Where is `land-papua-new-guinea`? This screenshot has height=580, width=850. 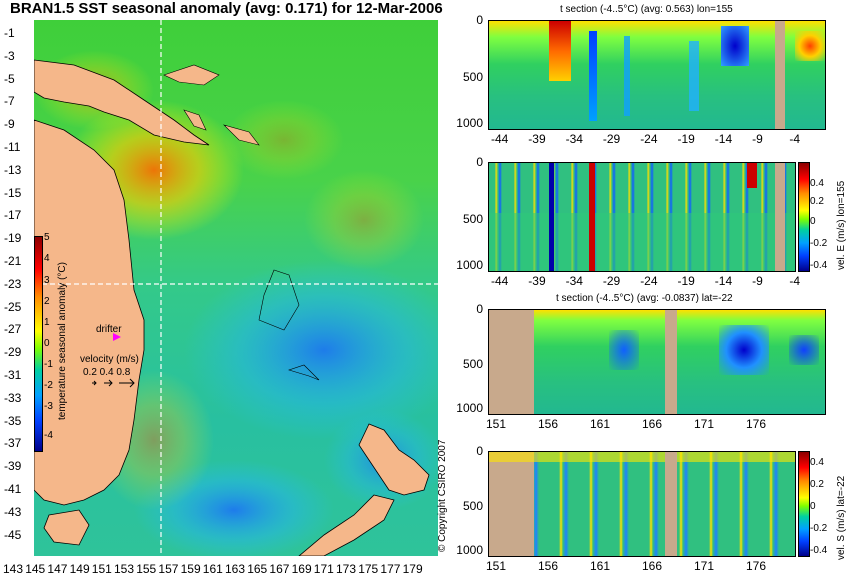
land-papua-new-guinea is located at coordinates (122, 102).